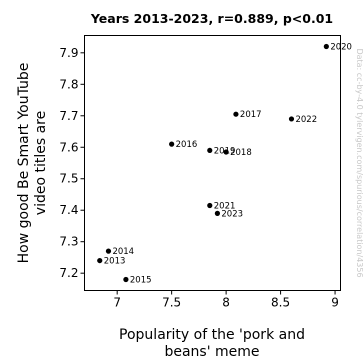  Describe the element at coordinates (68, 53) in the screenshot. I see `y-tick-label: 7.9` at that location.